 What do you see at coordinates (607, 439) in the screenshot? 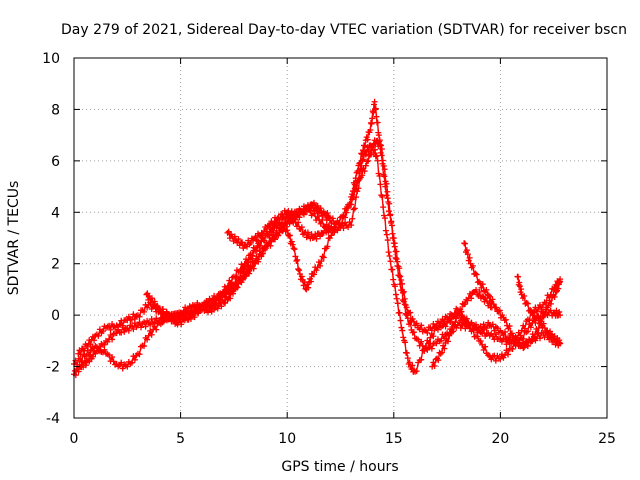
I see `x-tick-label: 25` at bounding box center [607, 439].